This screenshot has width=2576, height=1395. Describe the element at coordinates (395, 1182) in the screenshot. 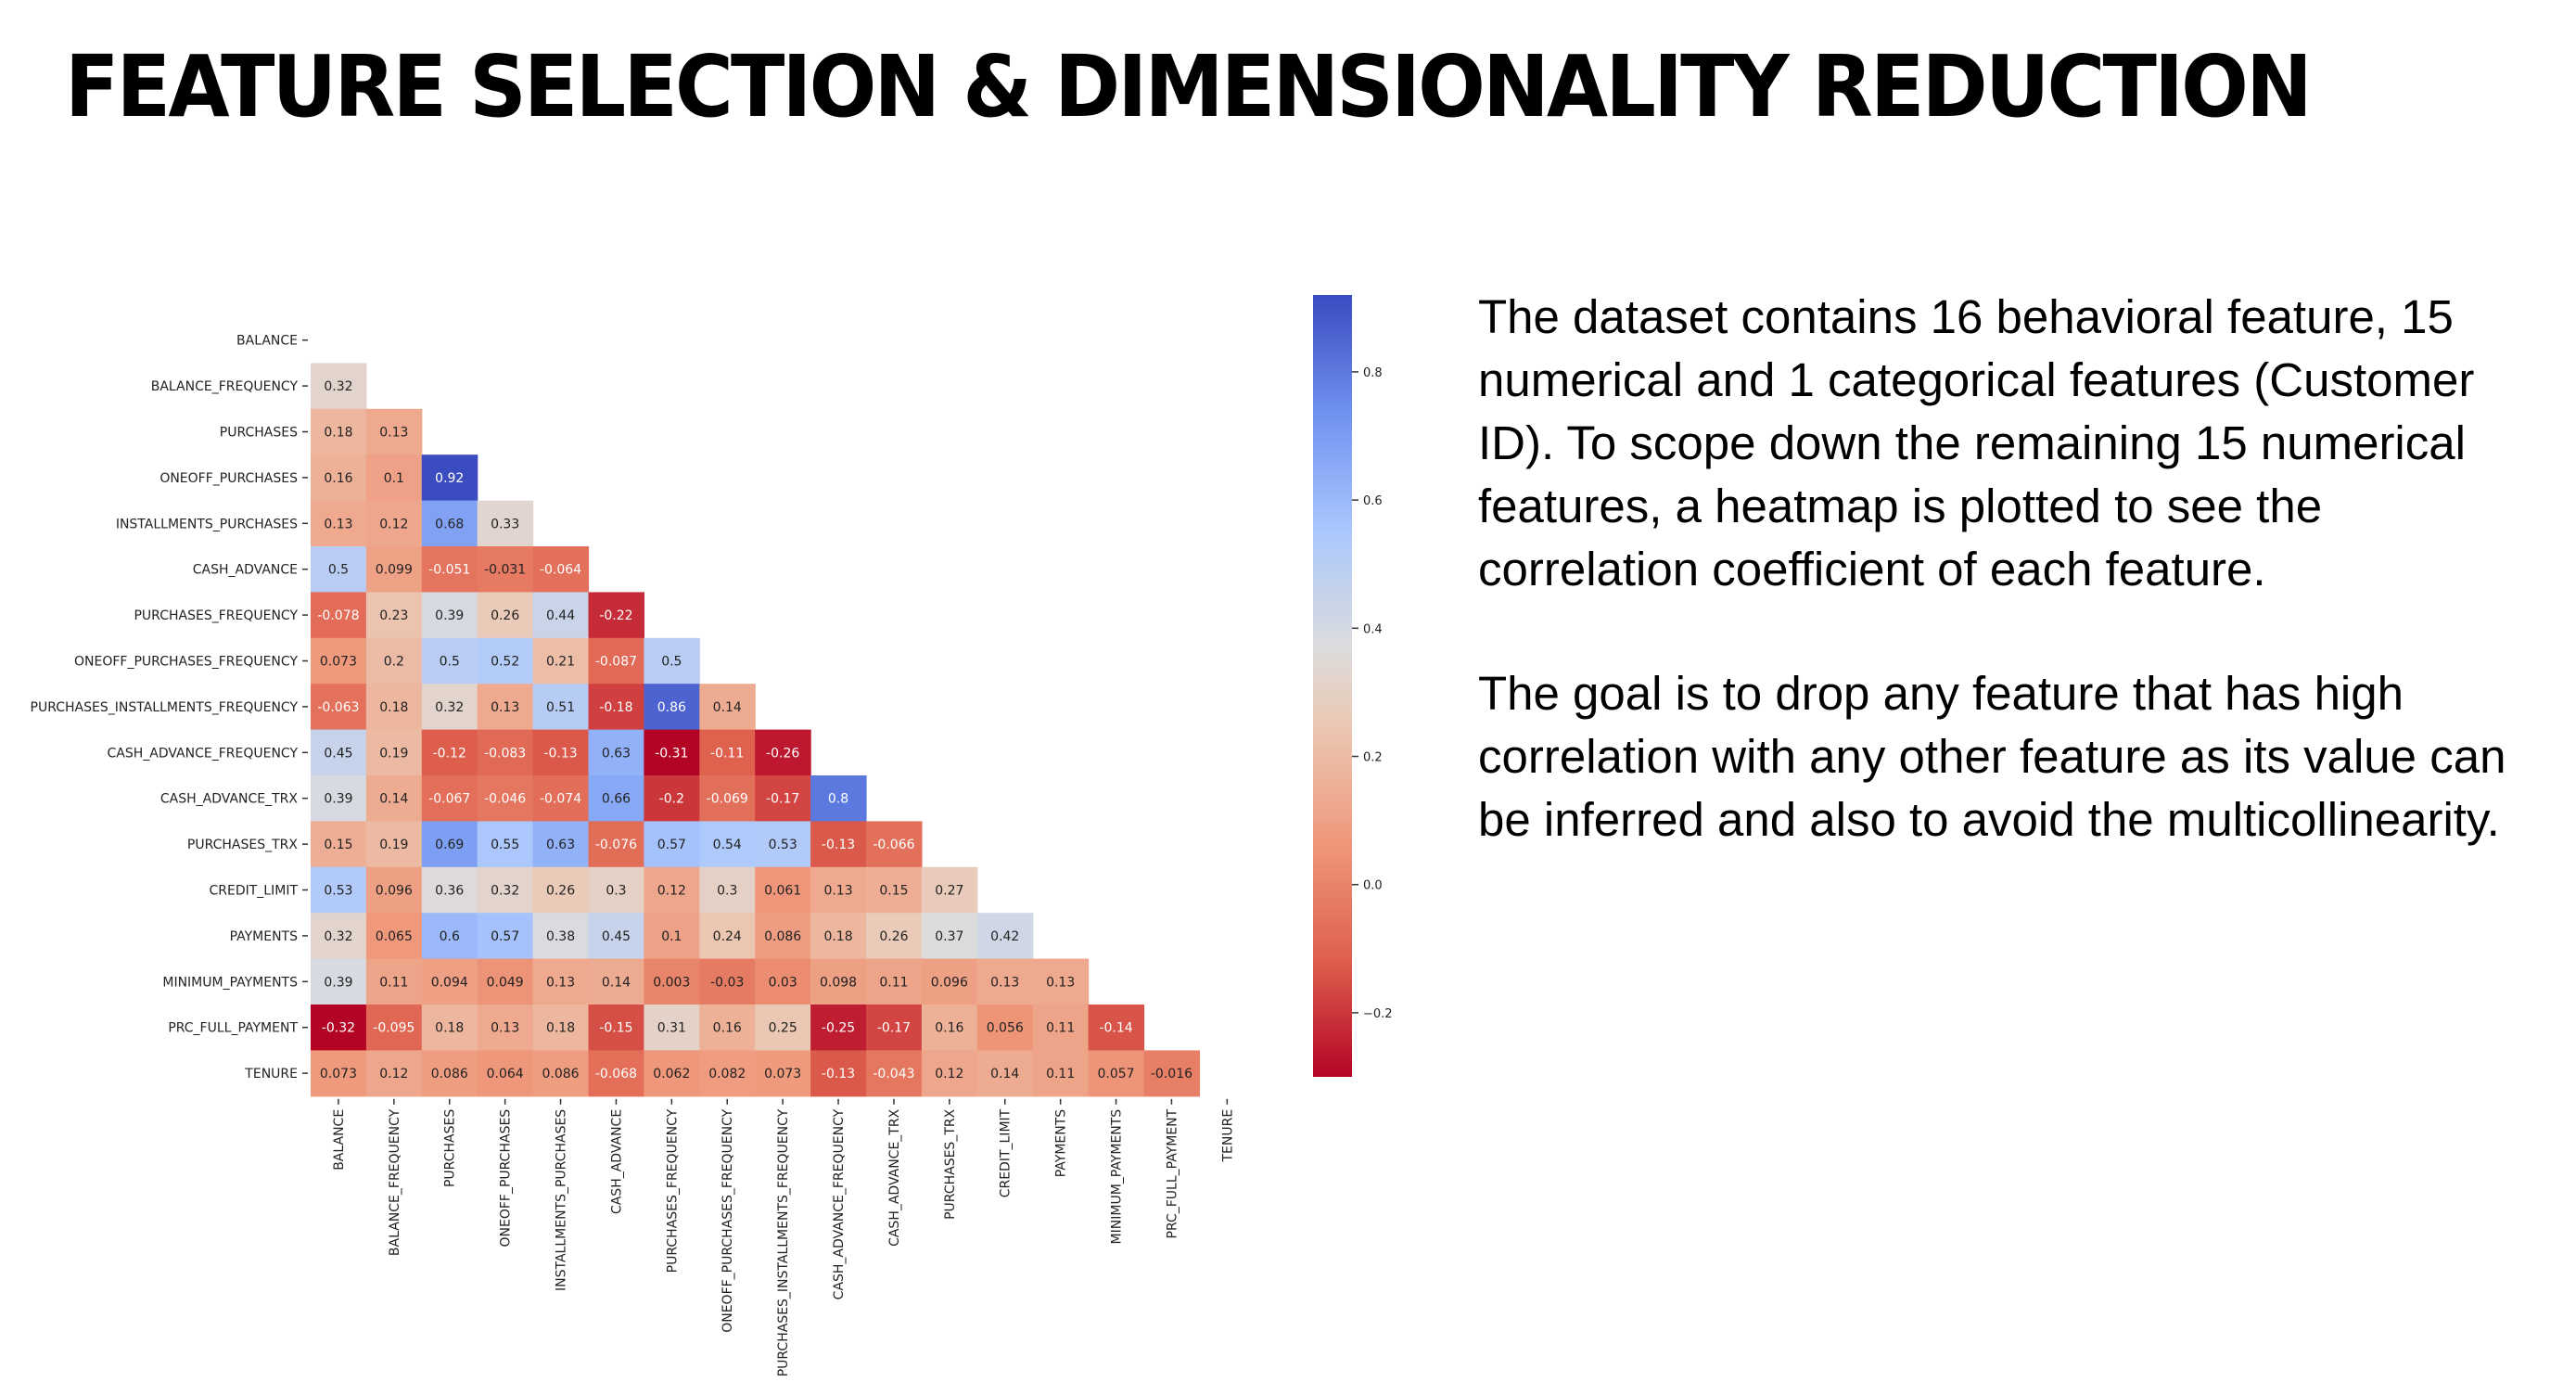

I see `col-tick-label: BALANCE_FREQUENCY` at that location.